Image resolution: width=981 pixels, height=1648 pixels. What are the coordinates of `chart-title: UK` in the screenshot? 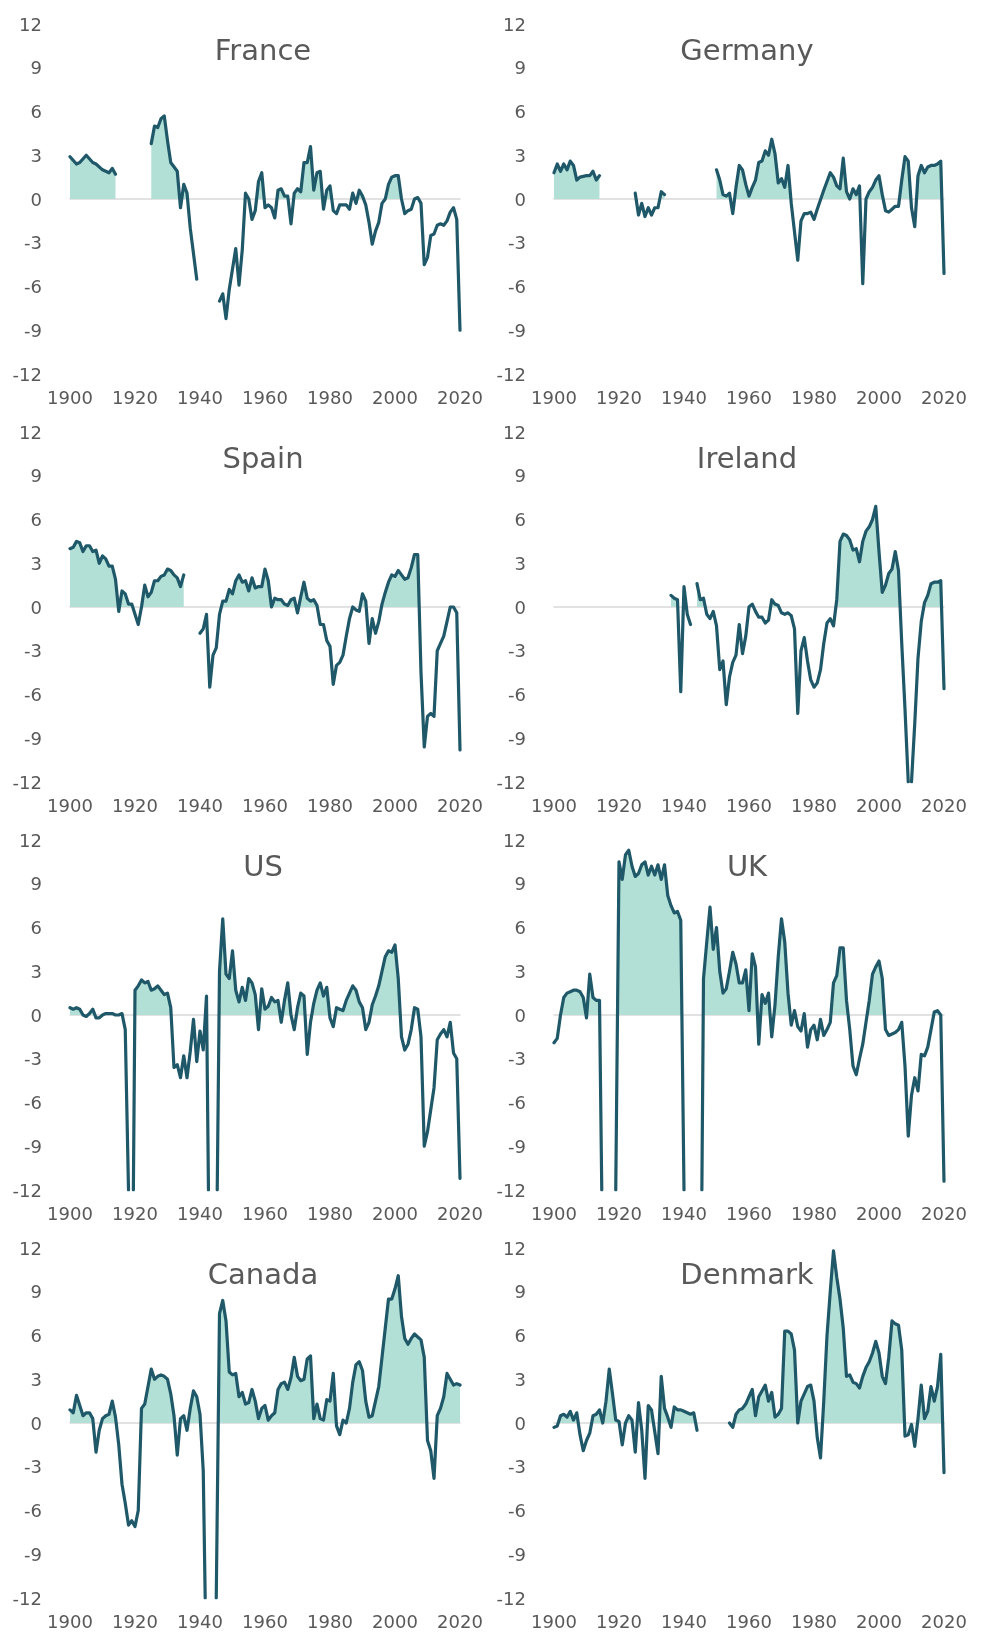 It's located at (747, 865).